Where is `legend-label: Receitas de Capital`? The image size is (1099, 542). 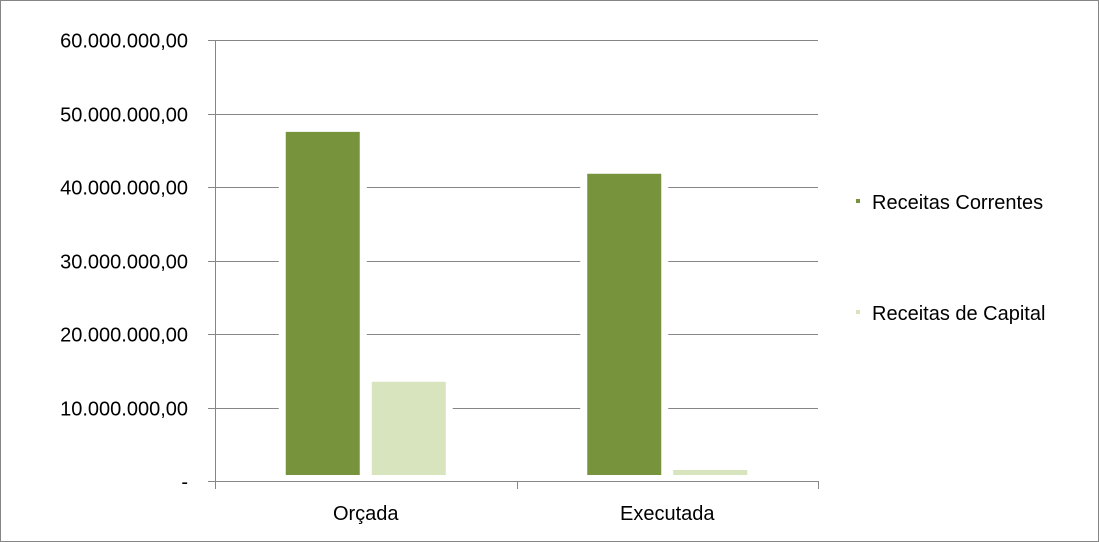 legend-label: Receitas de Capital is located at coordinates (958, 314).